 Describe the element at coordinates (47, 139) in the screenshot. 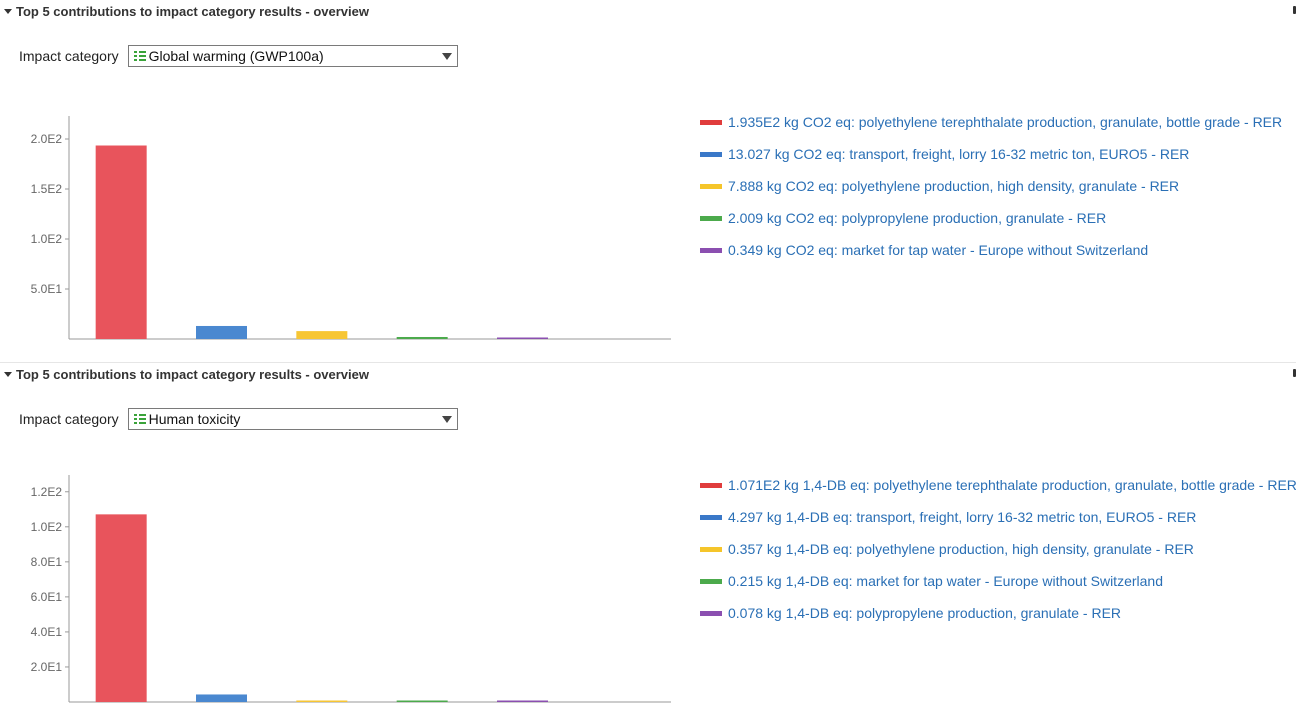

I see `y-tick-label: 2.0E2` at that location.